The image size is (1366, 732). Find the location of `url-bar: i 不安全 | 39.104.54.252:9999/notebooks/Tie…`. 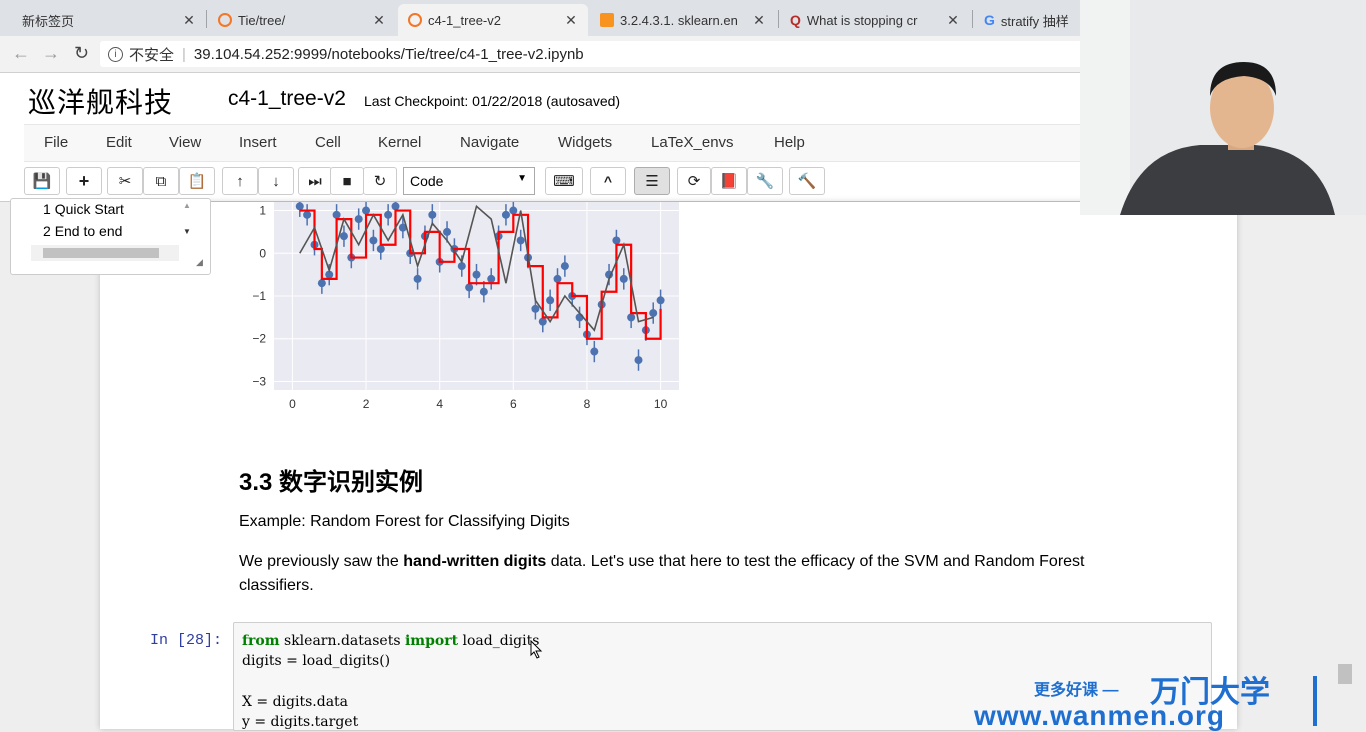

url-bar: i 不安全 | 39.104.54.252:9999/notebooks/Tie… is located at coordinates (595, 54).